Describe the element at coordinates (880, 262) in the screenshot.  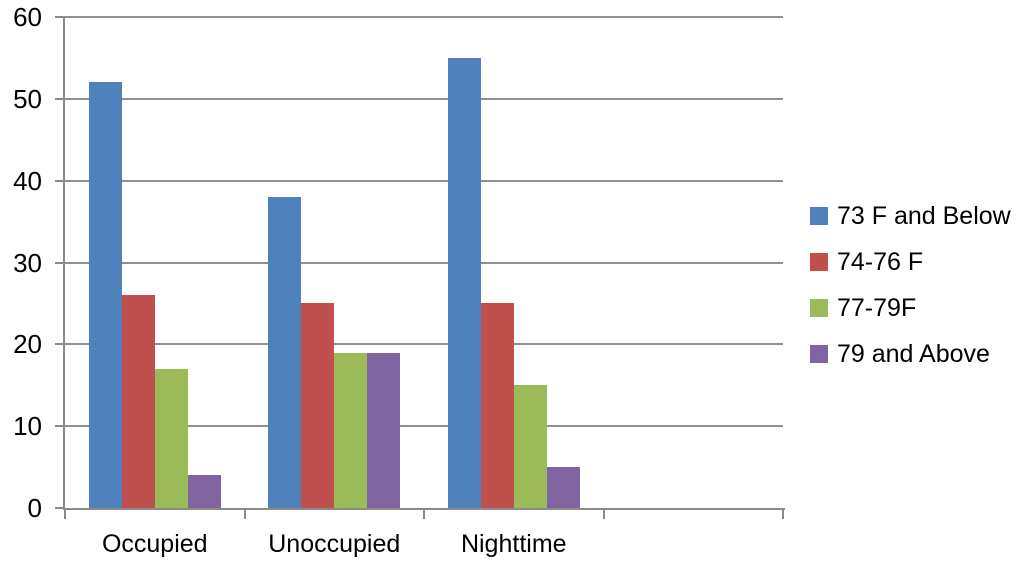
I see `legend-label-74-76-f: 74-76 F` at that location.